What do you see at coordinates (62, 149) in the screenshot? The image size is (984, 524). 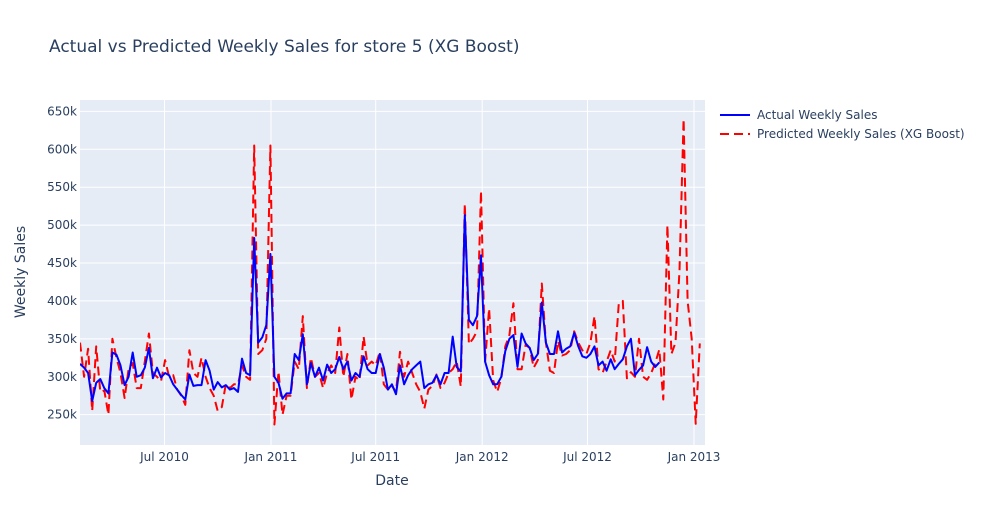 I see `y-tick-label: 600k` at bounding box center [62, 149].